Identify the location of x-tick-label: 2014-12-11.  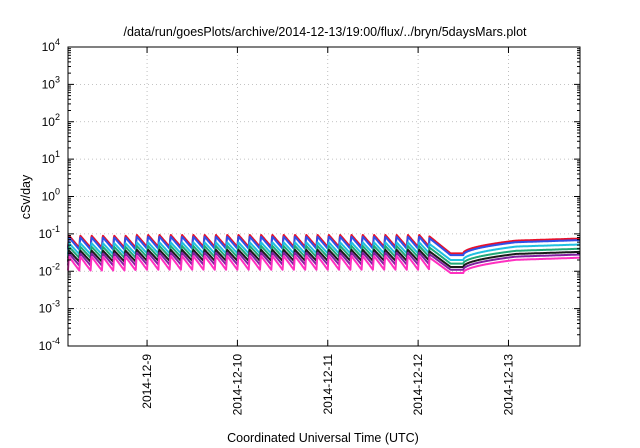
(328, 384).